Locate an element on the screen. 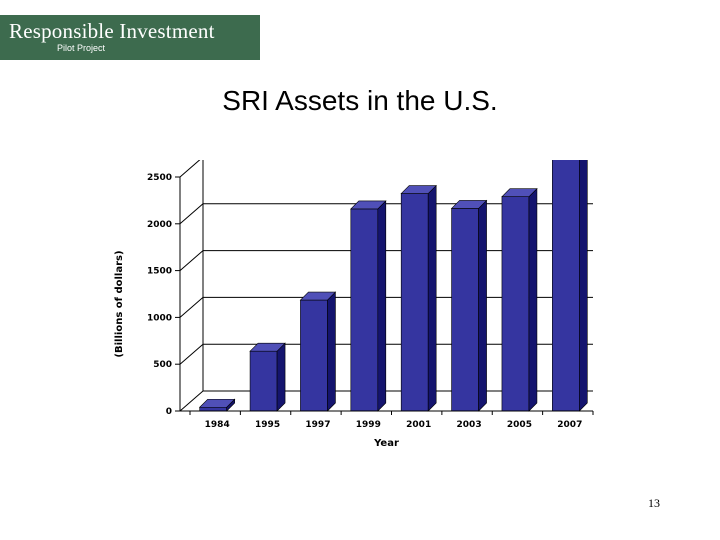 This screenshot has width=720, height=540. y-tick-labels: 0 500 1000 1500 2000 2500 is located at coordinates (159, 295).